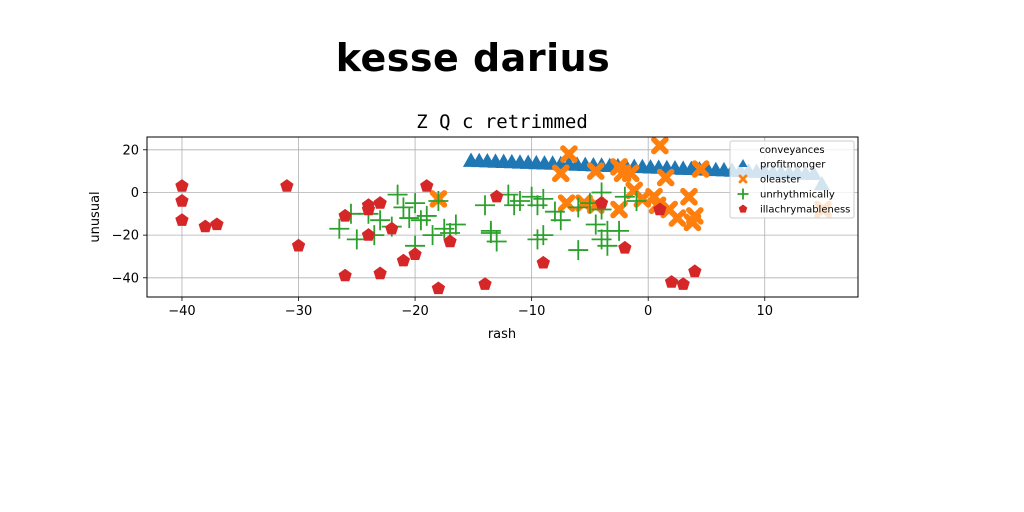 The image size is (1024, 512). What do you see at coordinates (470, 308) in the screenshot?
I see `x-axis-ticks: −40 −30 −20 −10 0 10` at bounding box center [470, 308].